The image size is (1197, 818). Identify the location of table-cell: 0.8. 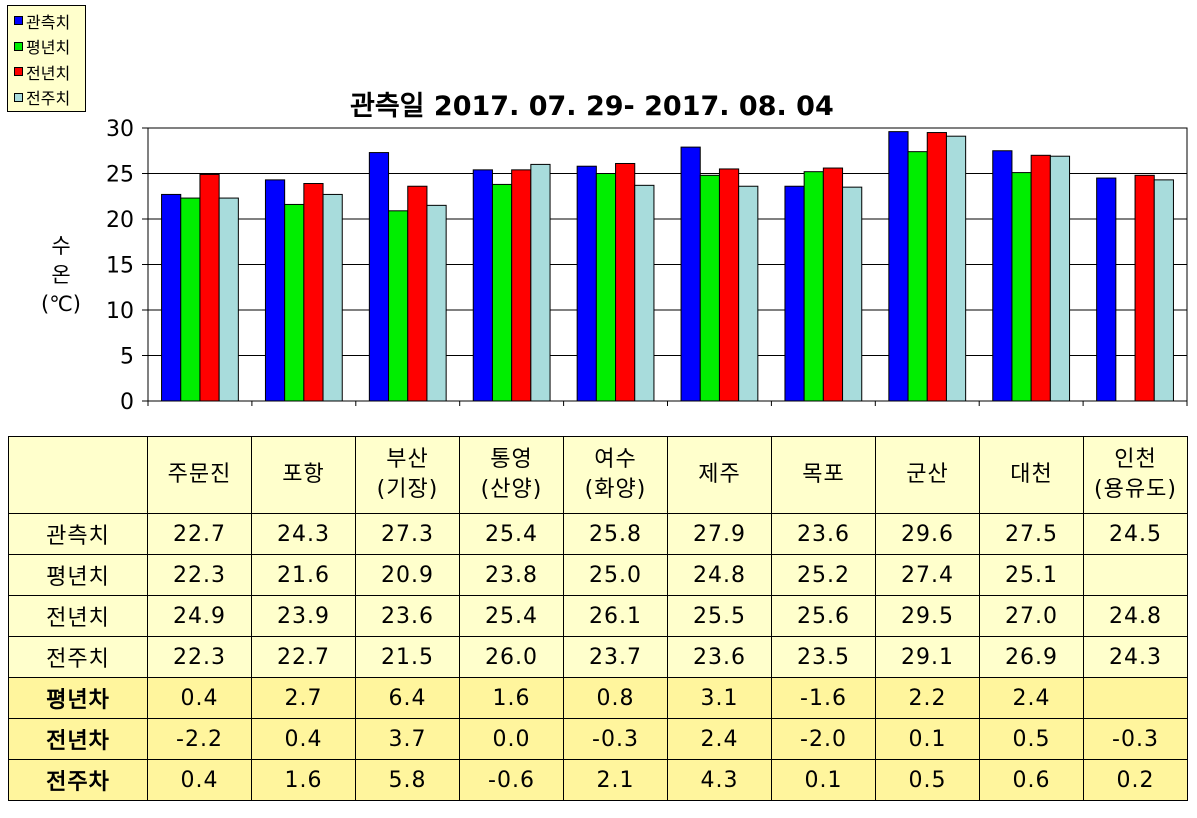
(615, 698).